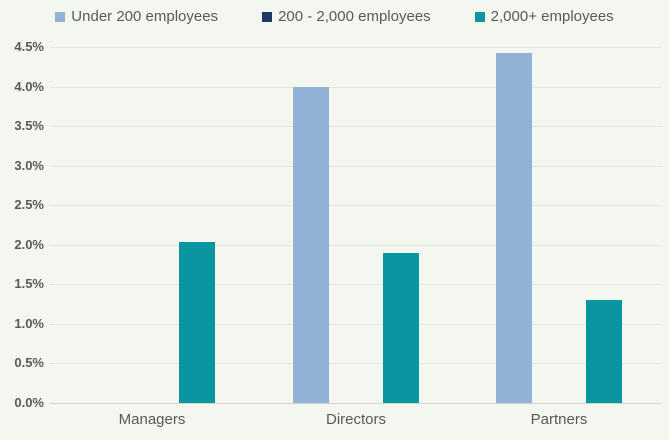 The image size is (669, 440). I want to click on legend-item-series-1: 200 - 2,000 employees, so click(346, 16).